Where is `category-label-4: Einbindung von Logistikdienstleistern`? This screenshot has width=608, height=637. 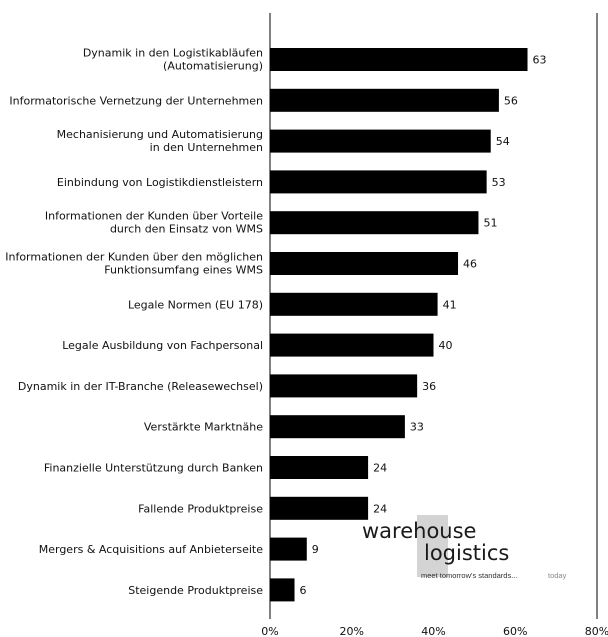 category-label-4: Einbindung von Logistikdienstleistern is located at coordinates (160, 182).